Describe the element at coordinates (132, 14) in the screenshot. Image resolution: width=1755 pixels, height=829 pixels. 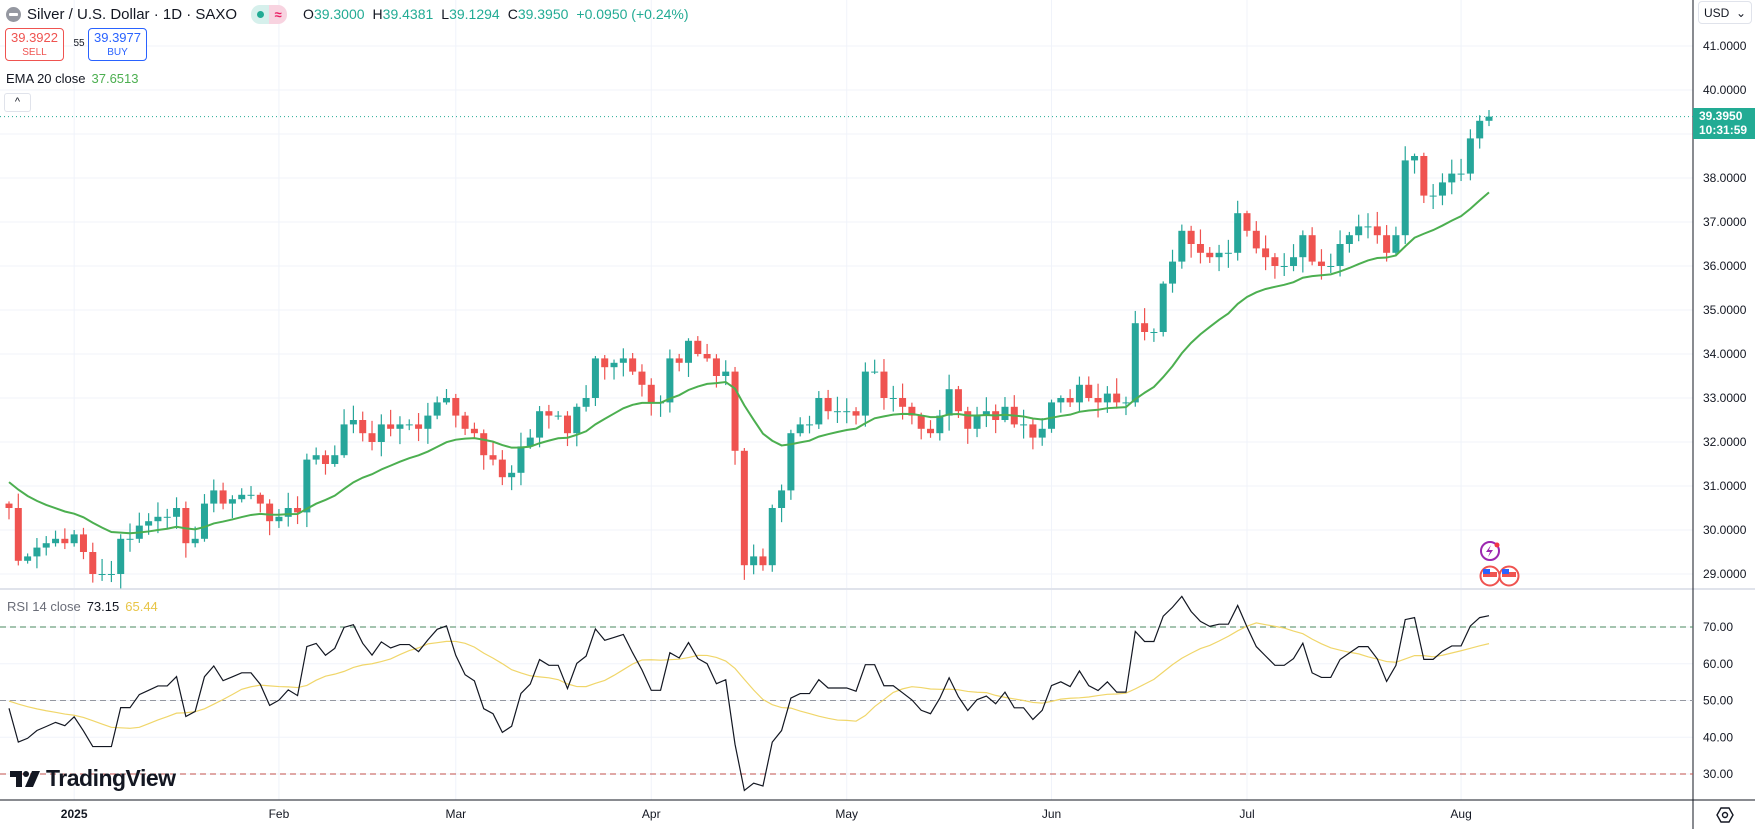
I see `symbol-title: Silver / U.S. Dollar · 1D · SAXO` at that location.